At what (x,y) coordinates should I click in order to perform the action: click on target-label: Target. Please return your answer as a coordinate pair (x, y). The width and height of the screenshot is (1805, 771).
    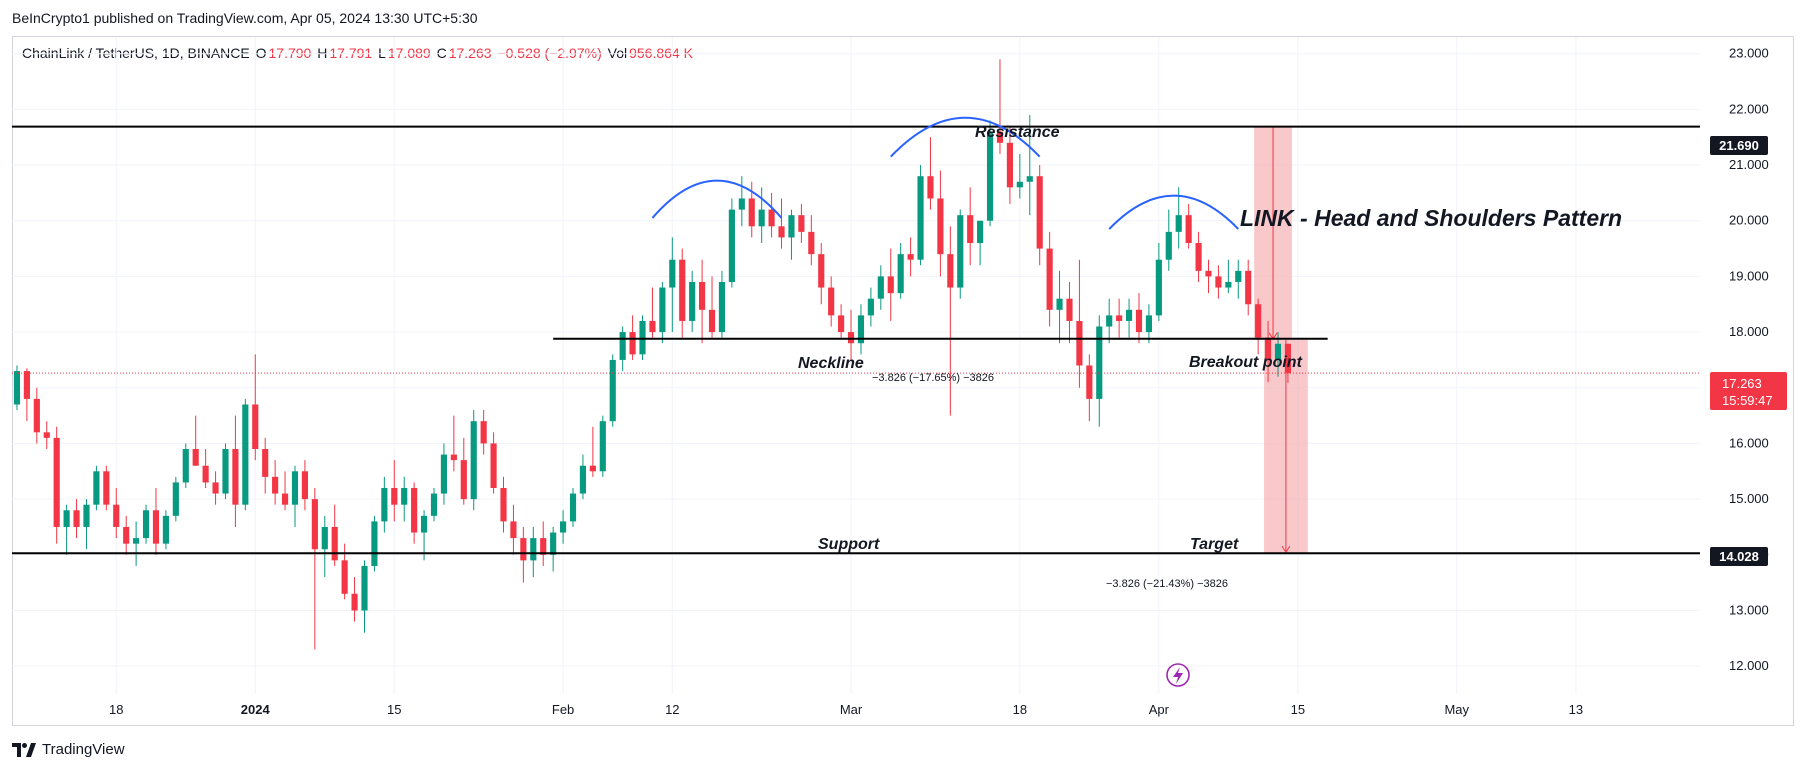
    Looking at the image, I should click on (1214, 544).